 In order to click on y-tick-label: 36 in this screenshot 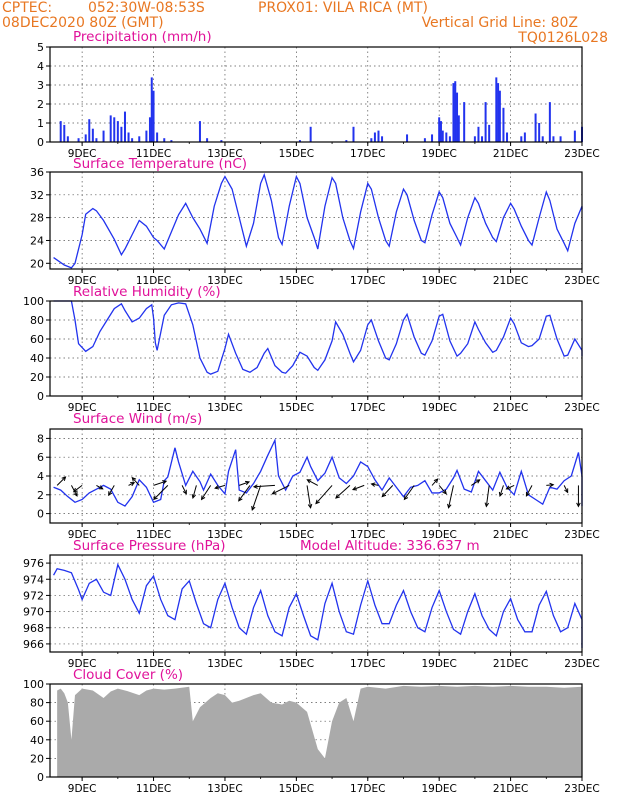, I will do `click(37, 172)`.